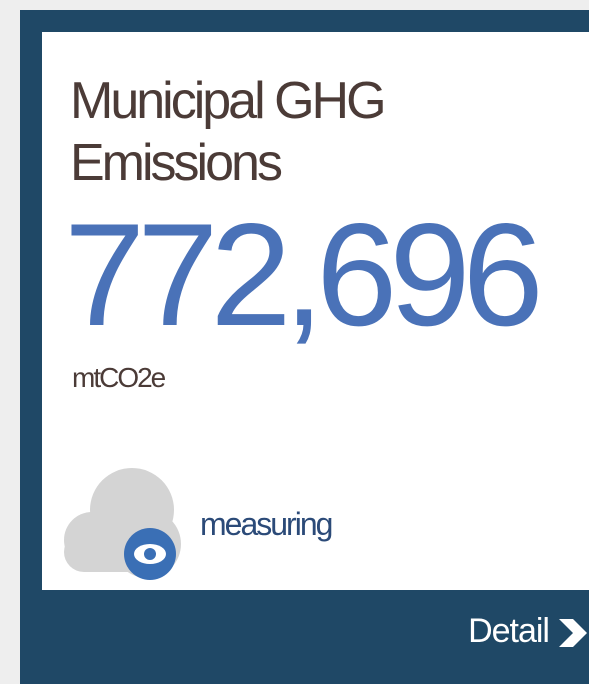 The width and height of the screenshot is (589, 684). What do you see at coordinates (572, 633) in the screenshot?
I see `detail-chevron` at bounding box center [572, 633].